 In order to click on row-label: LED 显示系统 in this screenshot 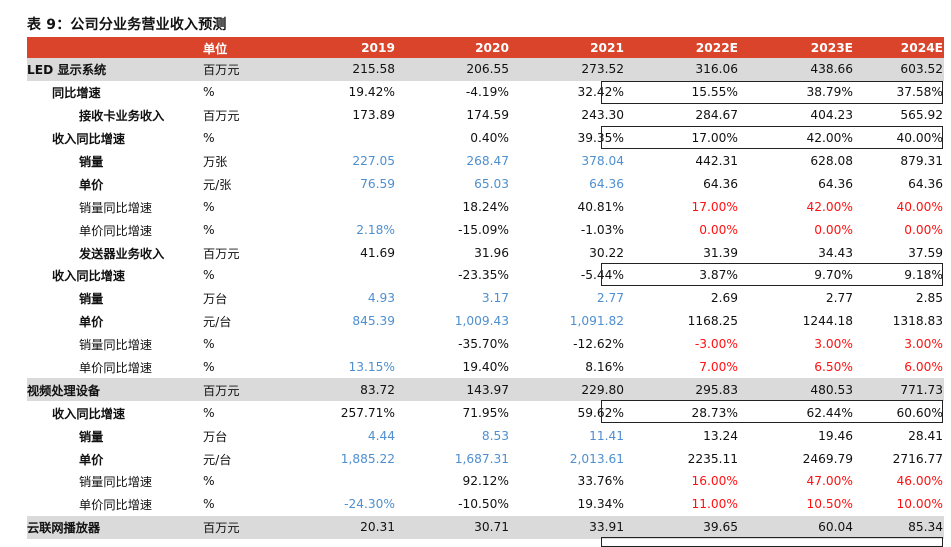, I will do `click(67, 70)`.